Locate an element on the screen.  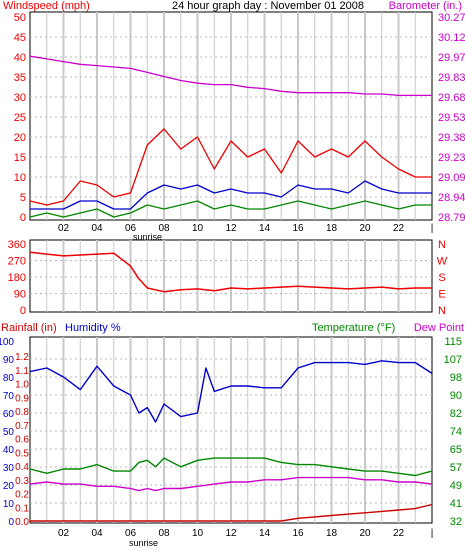
rainfall-tick-0-6-6: 0.6 is located at coordinates (22, 440).